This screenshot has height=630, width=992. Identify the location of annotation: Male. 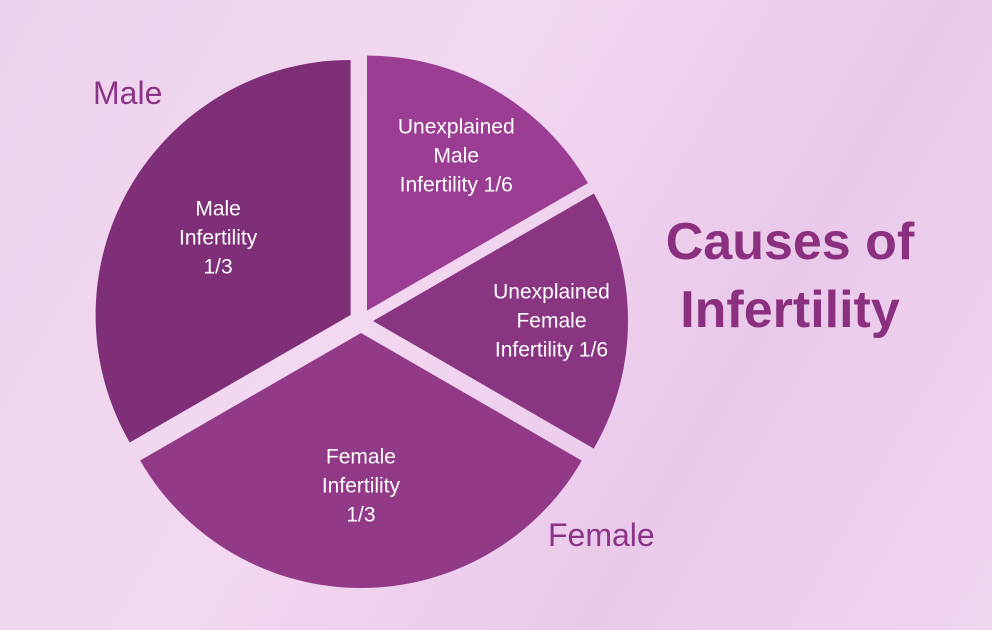
(128, 93).